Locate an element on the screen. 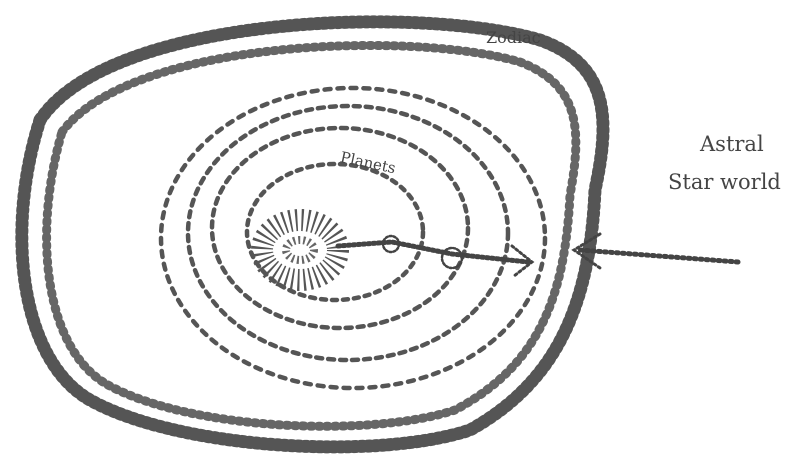  astral-arrow-line is located at coordinates (659, 256).